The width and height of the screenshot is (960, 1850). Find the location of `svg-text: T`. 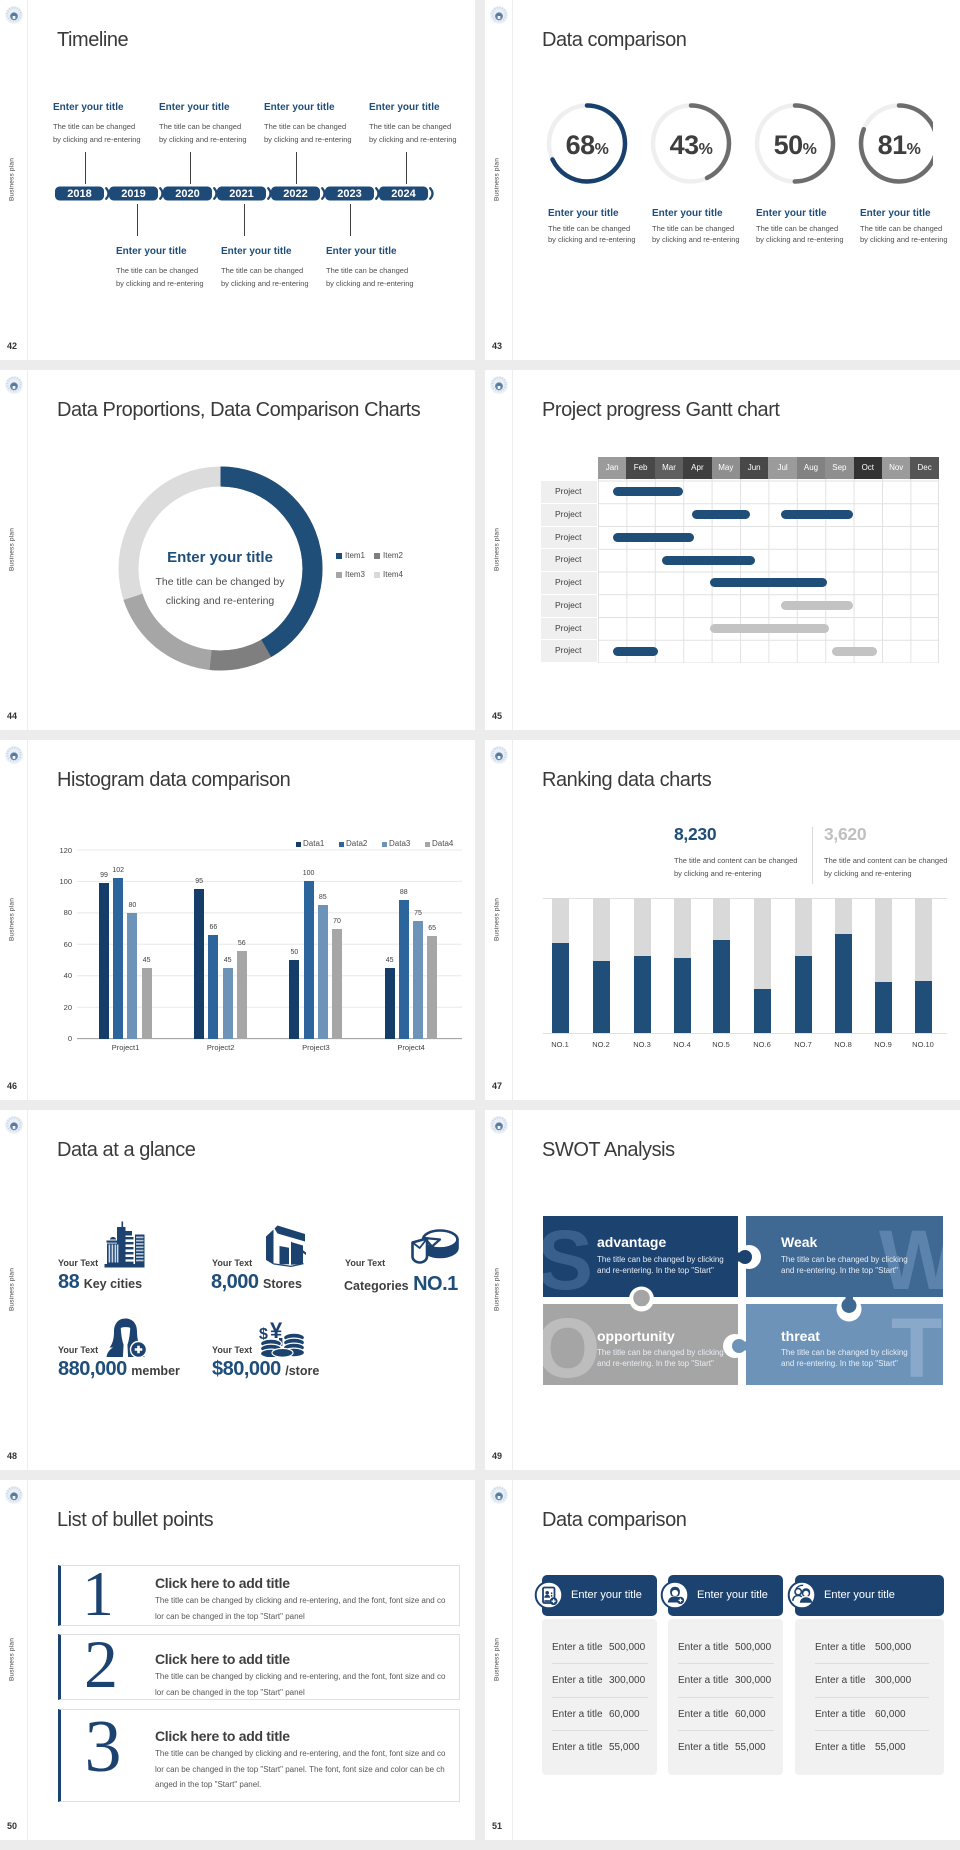

svg-text: T is located at coordinates (916, 1343).